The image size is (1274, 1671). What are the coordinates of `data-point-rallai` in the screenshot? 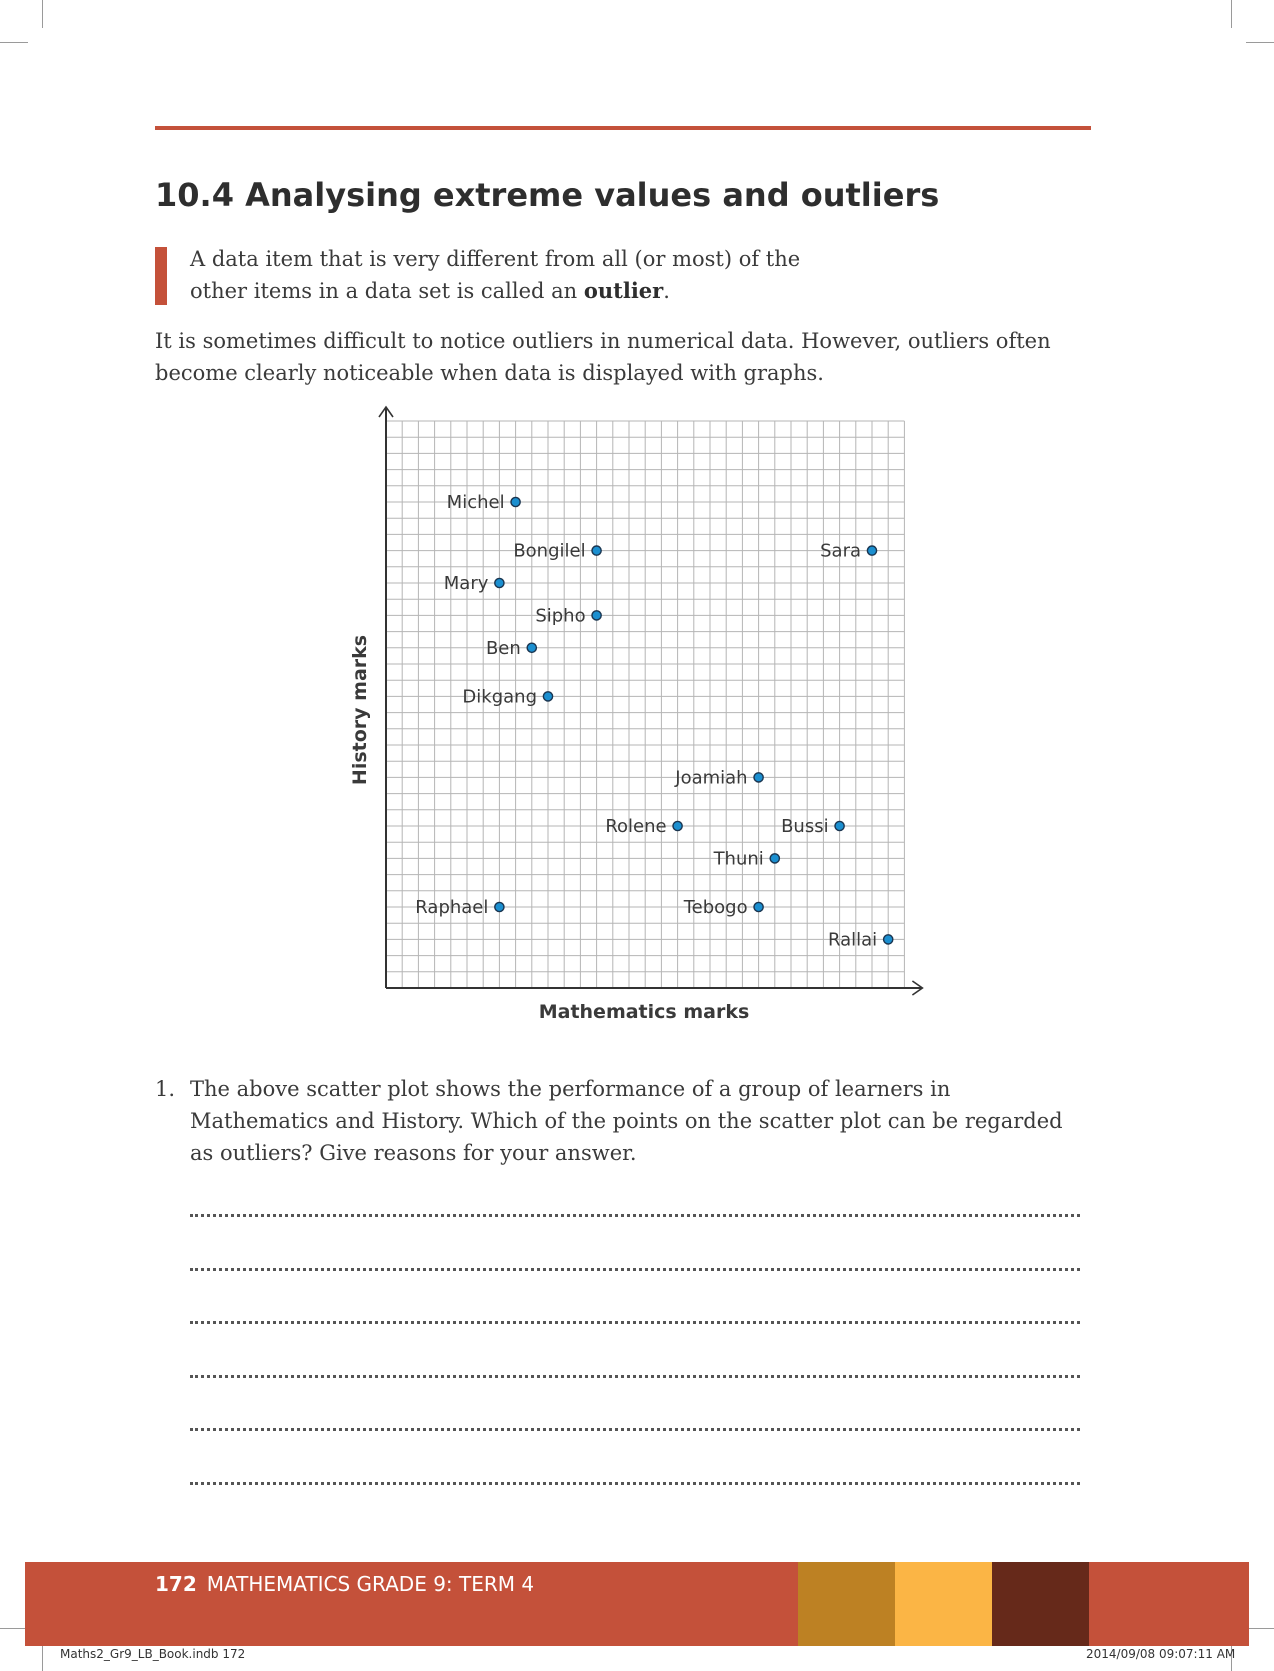 It's located at (888, 939).